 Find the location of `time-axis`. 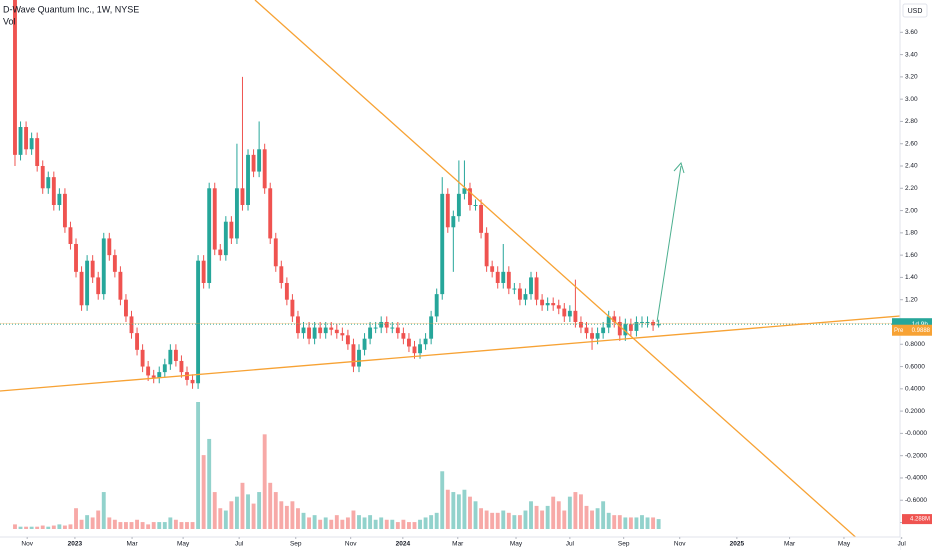

time-axis is located at coordinates (450, 543).